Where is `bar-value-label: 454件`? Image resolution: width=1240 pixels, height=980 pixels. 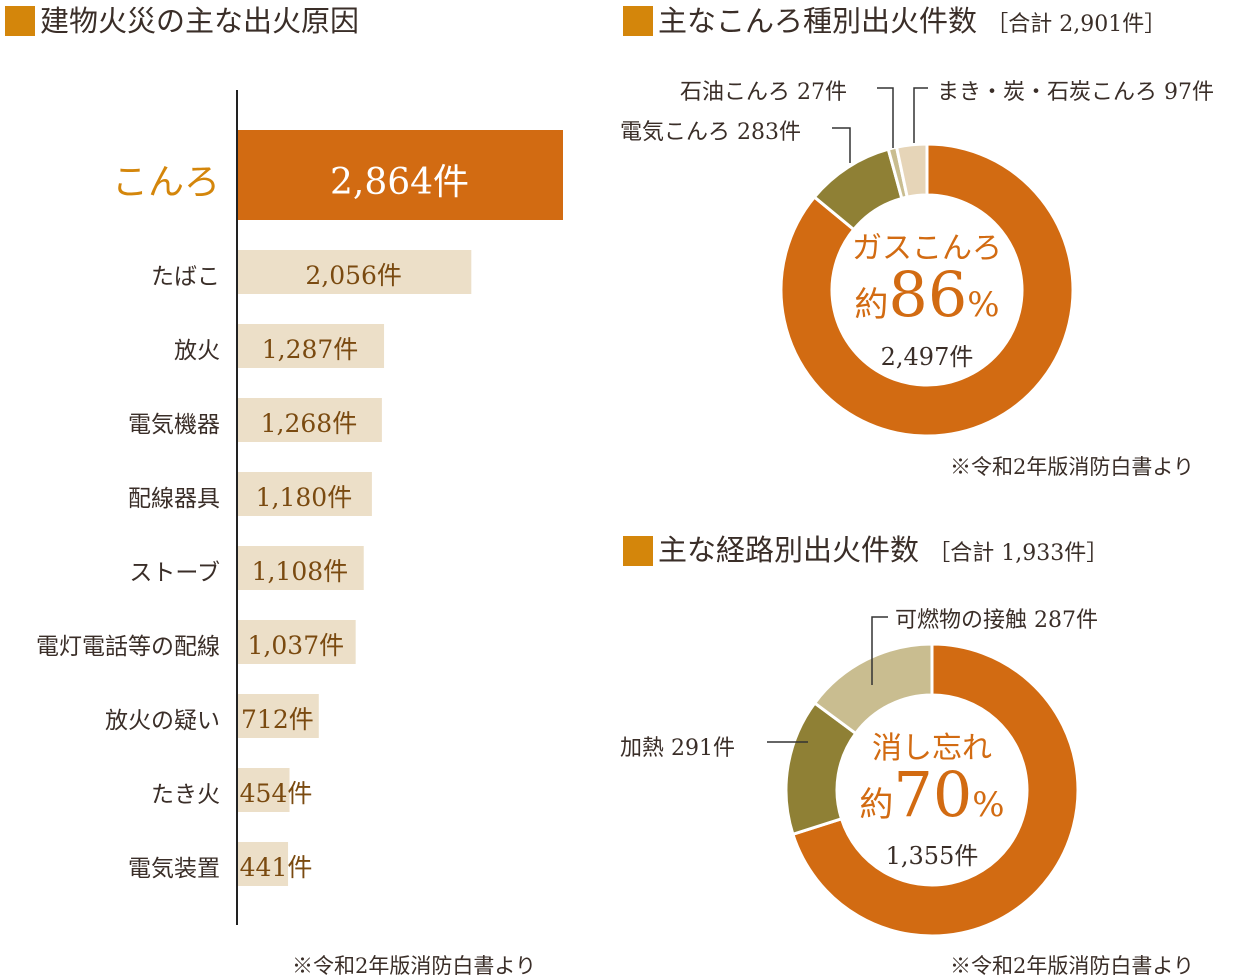 bar-value-label: 454件 is located at coordinates (276, 793).